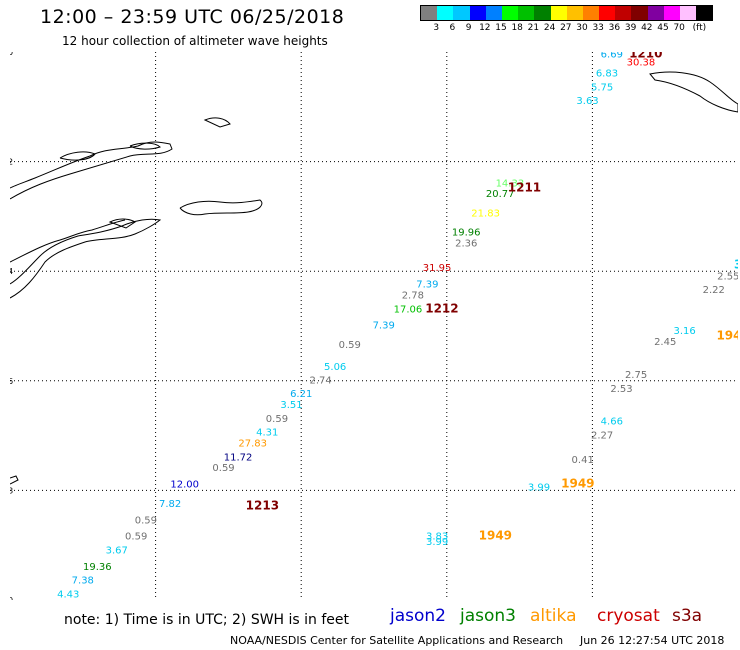 The width and height of the screenshot is (740, 650). Describe the element at coordinates (602, 87) in the screenshot. I see `wave-height-point: 5.75` at that location.